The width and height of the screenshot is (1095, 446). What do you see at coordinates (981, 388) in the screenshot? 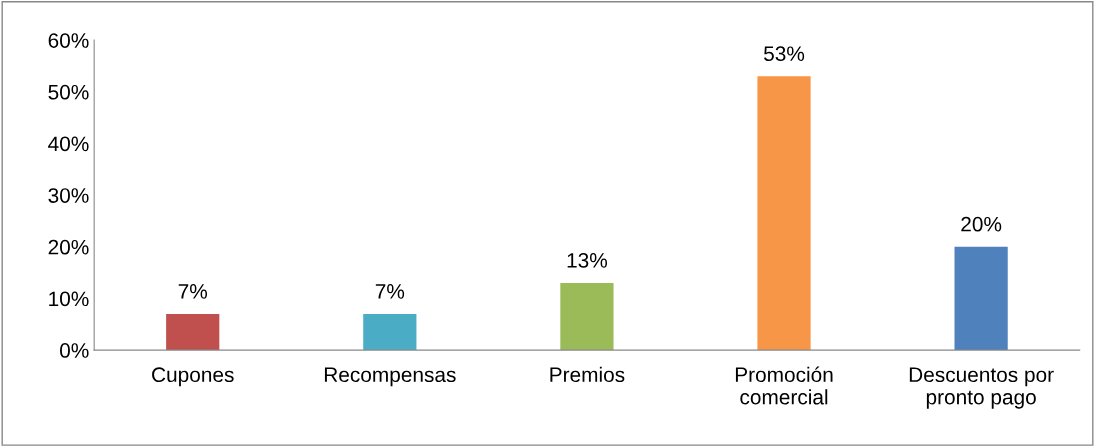
I see `x-tick-label: Descuentos por pronto pago` at bounding box center [981, 388].